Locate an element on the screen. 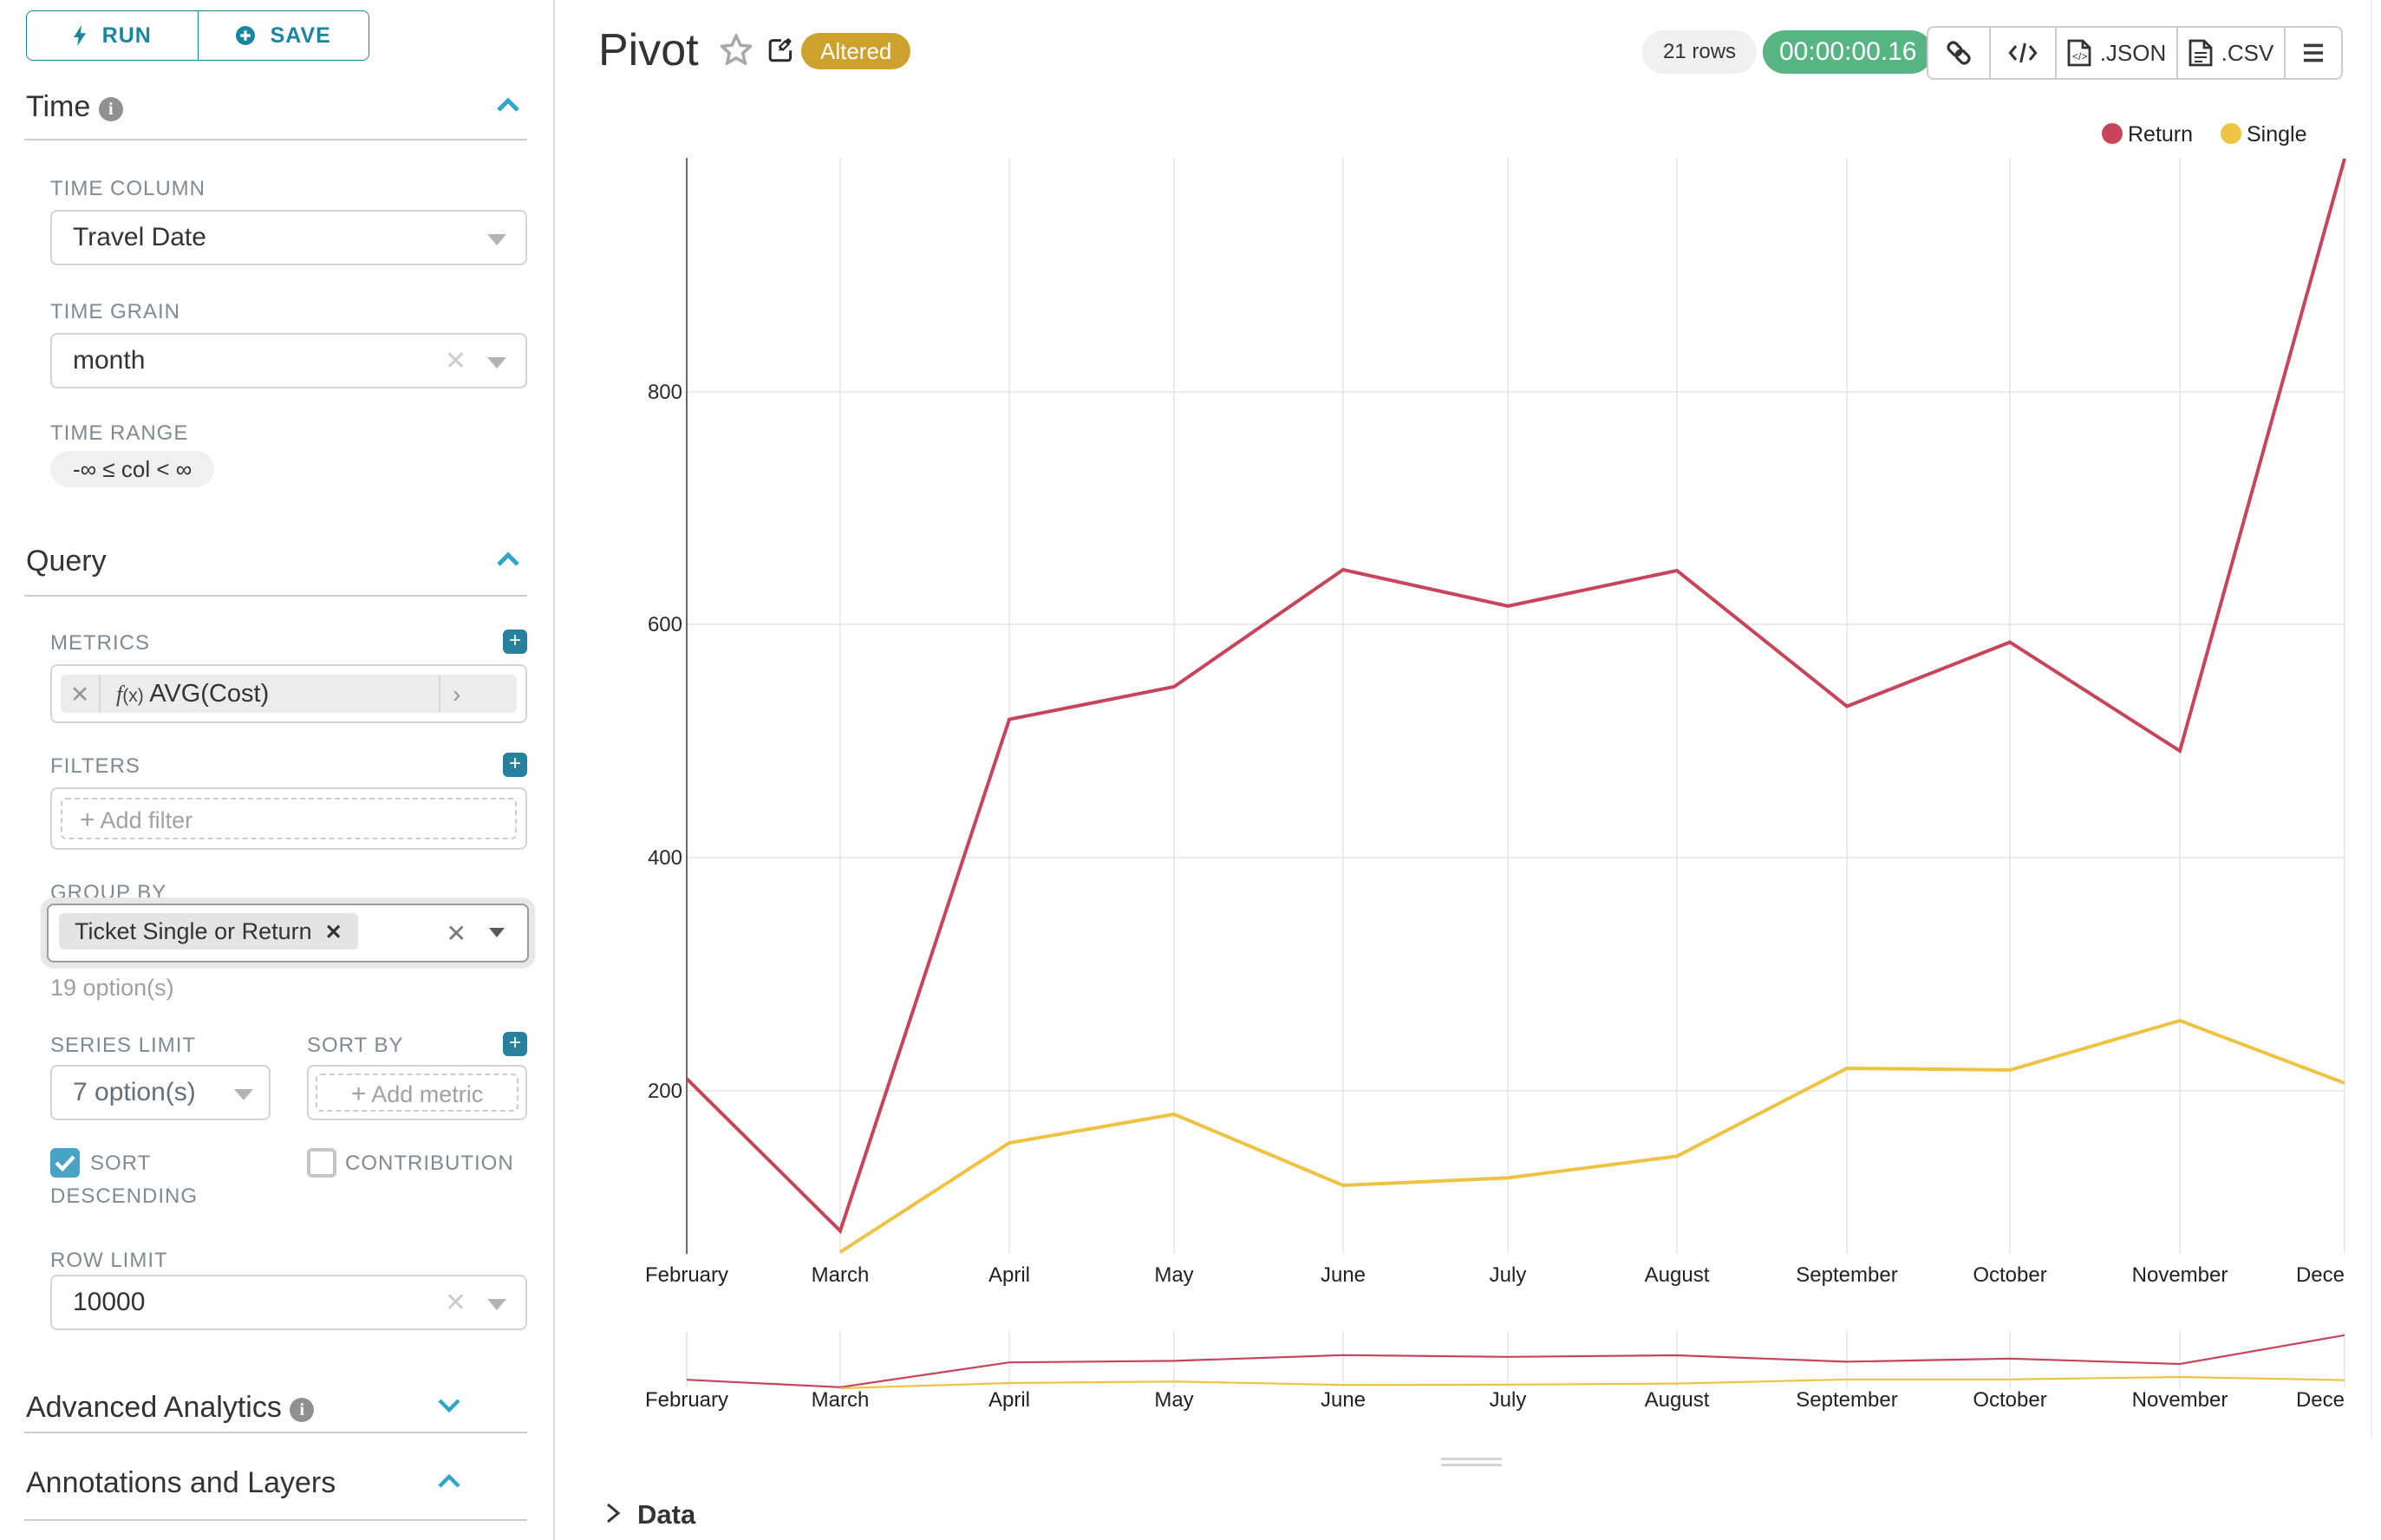 The width and height of the screenshot is (2381, 1540). svg-text: 400 is located at coordinates (665, 858).